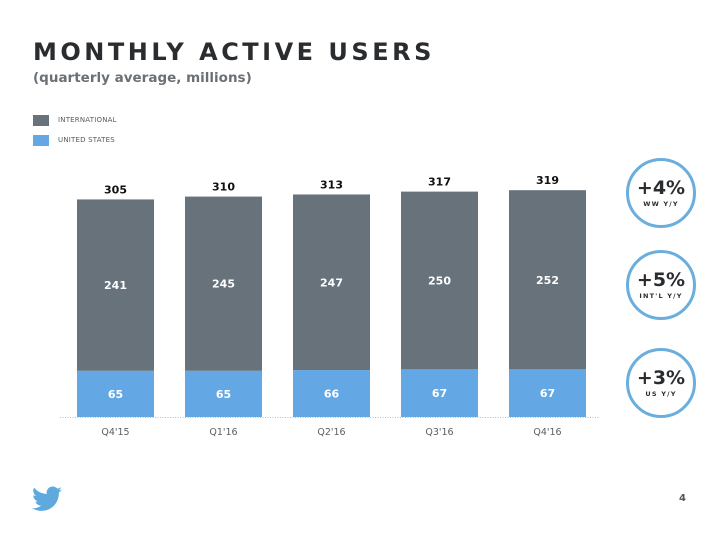 The height and width of the screenshot is (546, 720). I want to click on x-tick-label: Q3'16, so click(439, 432).